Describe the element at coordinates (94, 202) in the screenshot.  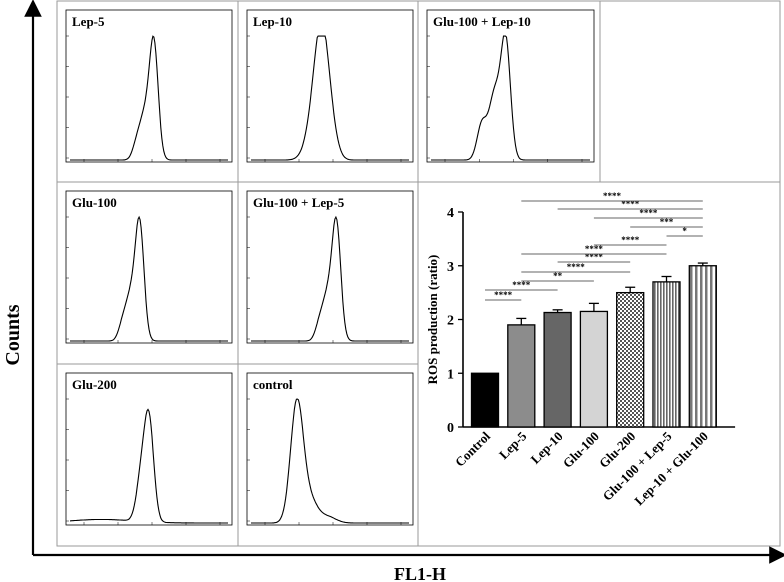
I see `histogram-label: Glu-100` at that location.